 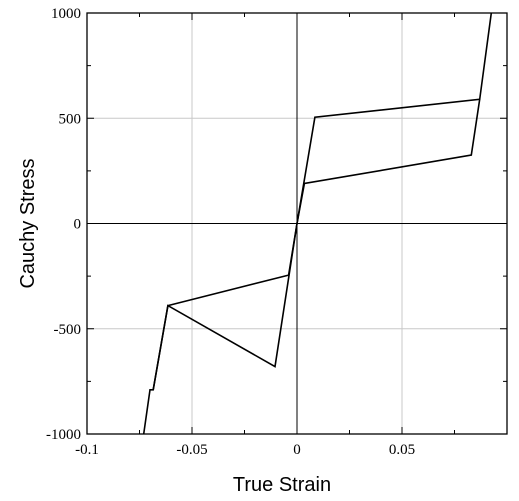 What do you see at coordinates (282, 485) in the screenshot?
I see `x-axis-title: True Strain` at bounding box center [282, 485].